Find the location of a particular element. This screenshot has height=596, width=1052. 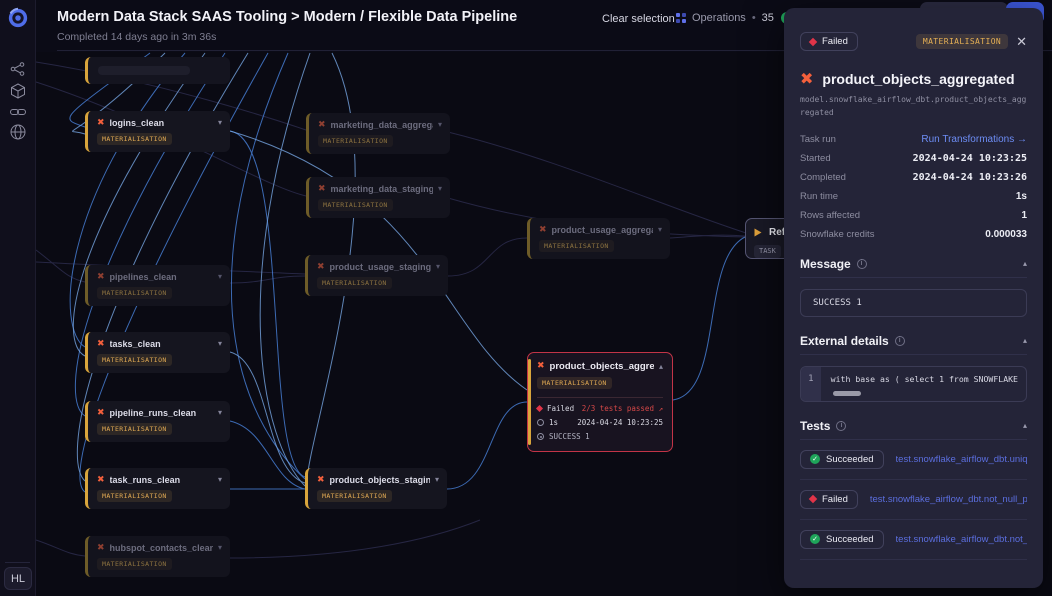

clock-icon is located at coordinates (540, 422).